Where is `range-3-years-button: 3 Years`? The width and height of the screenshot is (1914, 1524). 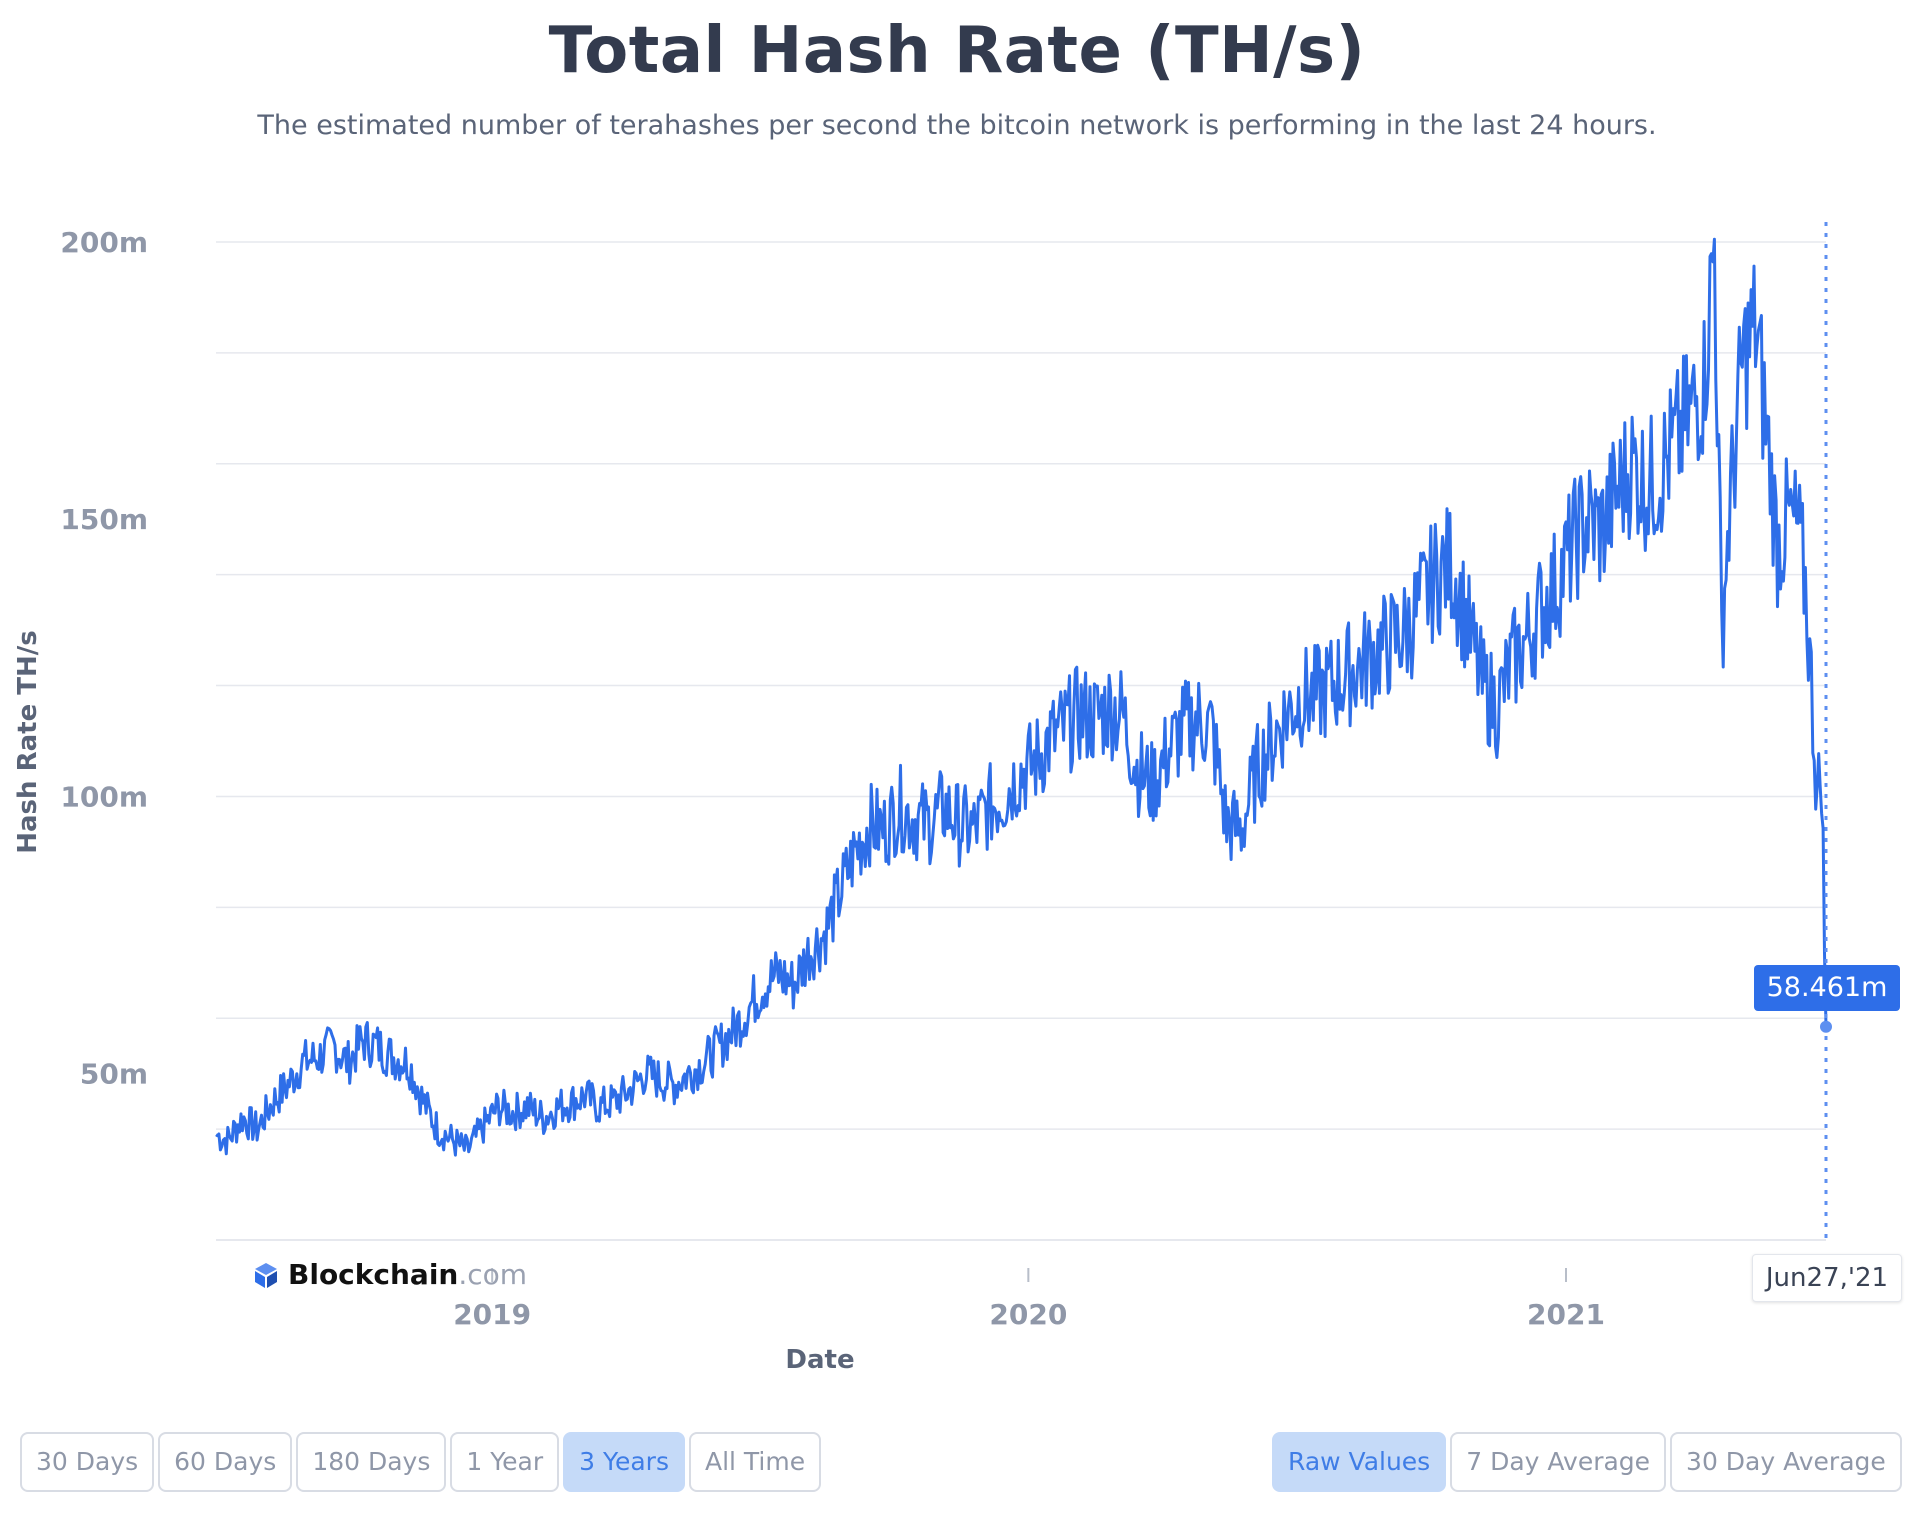
range-3-years-button: 3 Years is located at coordinates (624, 1462).